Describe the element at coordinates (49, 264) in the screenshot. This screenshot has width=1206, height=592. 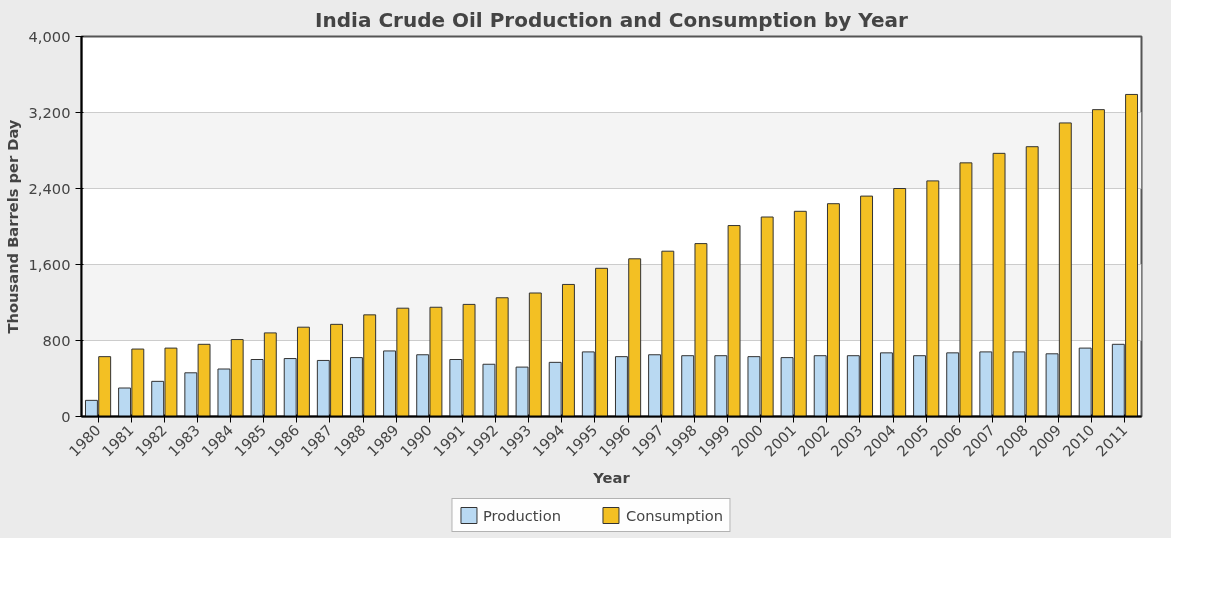
I see `y-tick-label: 1,600` at that location.